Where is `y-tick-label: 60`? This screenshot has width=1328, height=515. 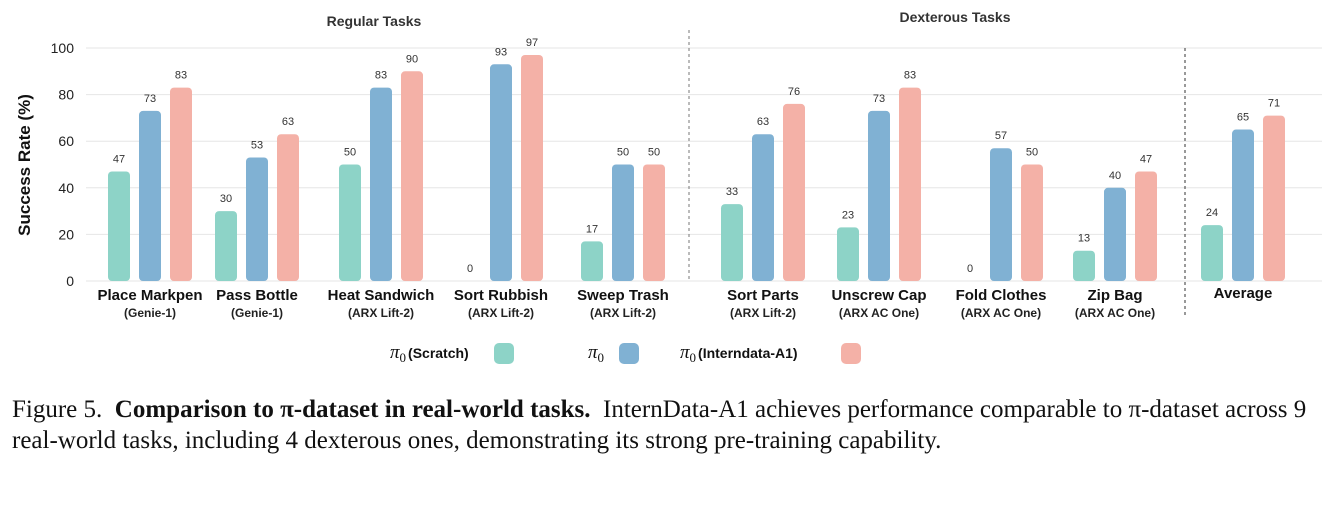
y-tick-label: 60 is located at coordinates (66, 141).